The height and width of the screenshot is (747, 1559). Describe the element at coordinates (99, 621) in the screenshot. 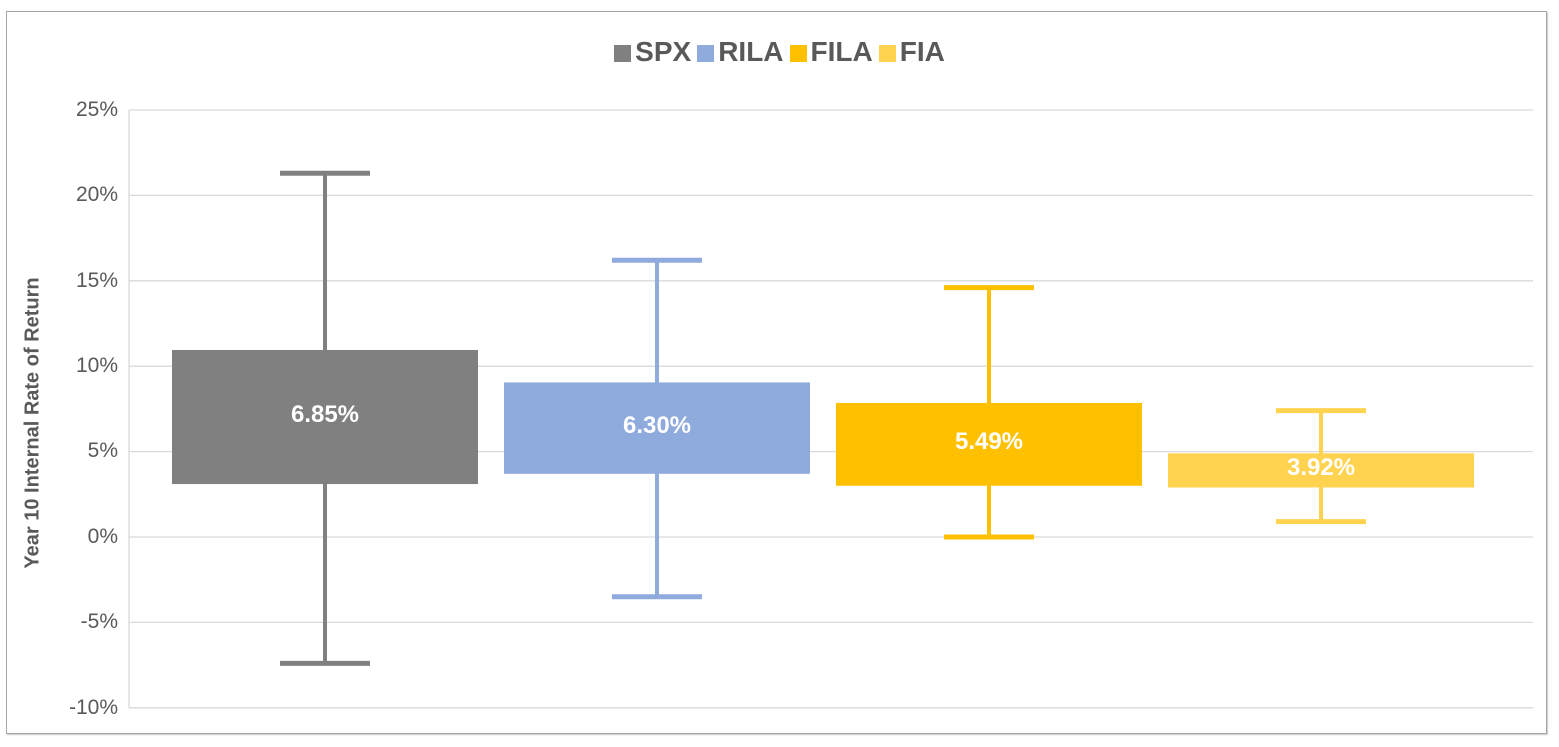

I see `y-tick-label: -5%` at that location.